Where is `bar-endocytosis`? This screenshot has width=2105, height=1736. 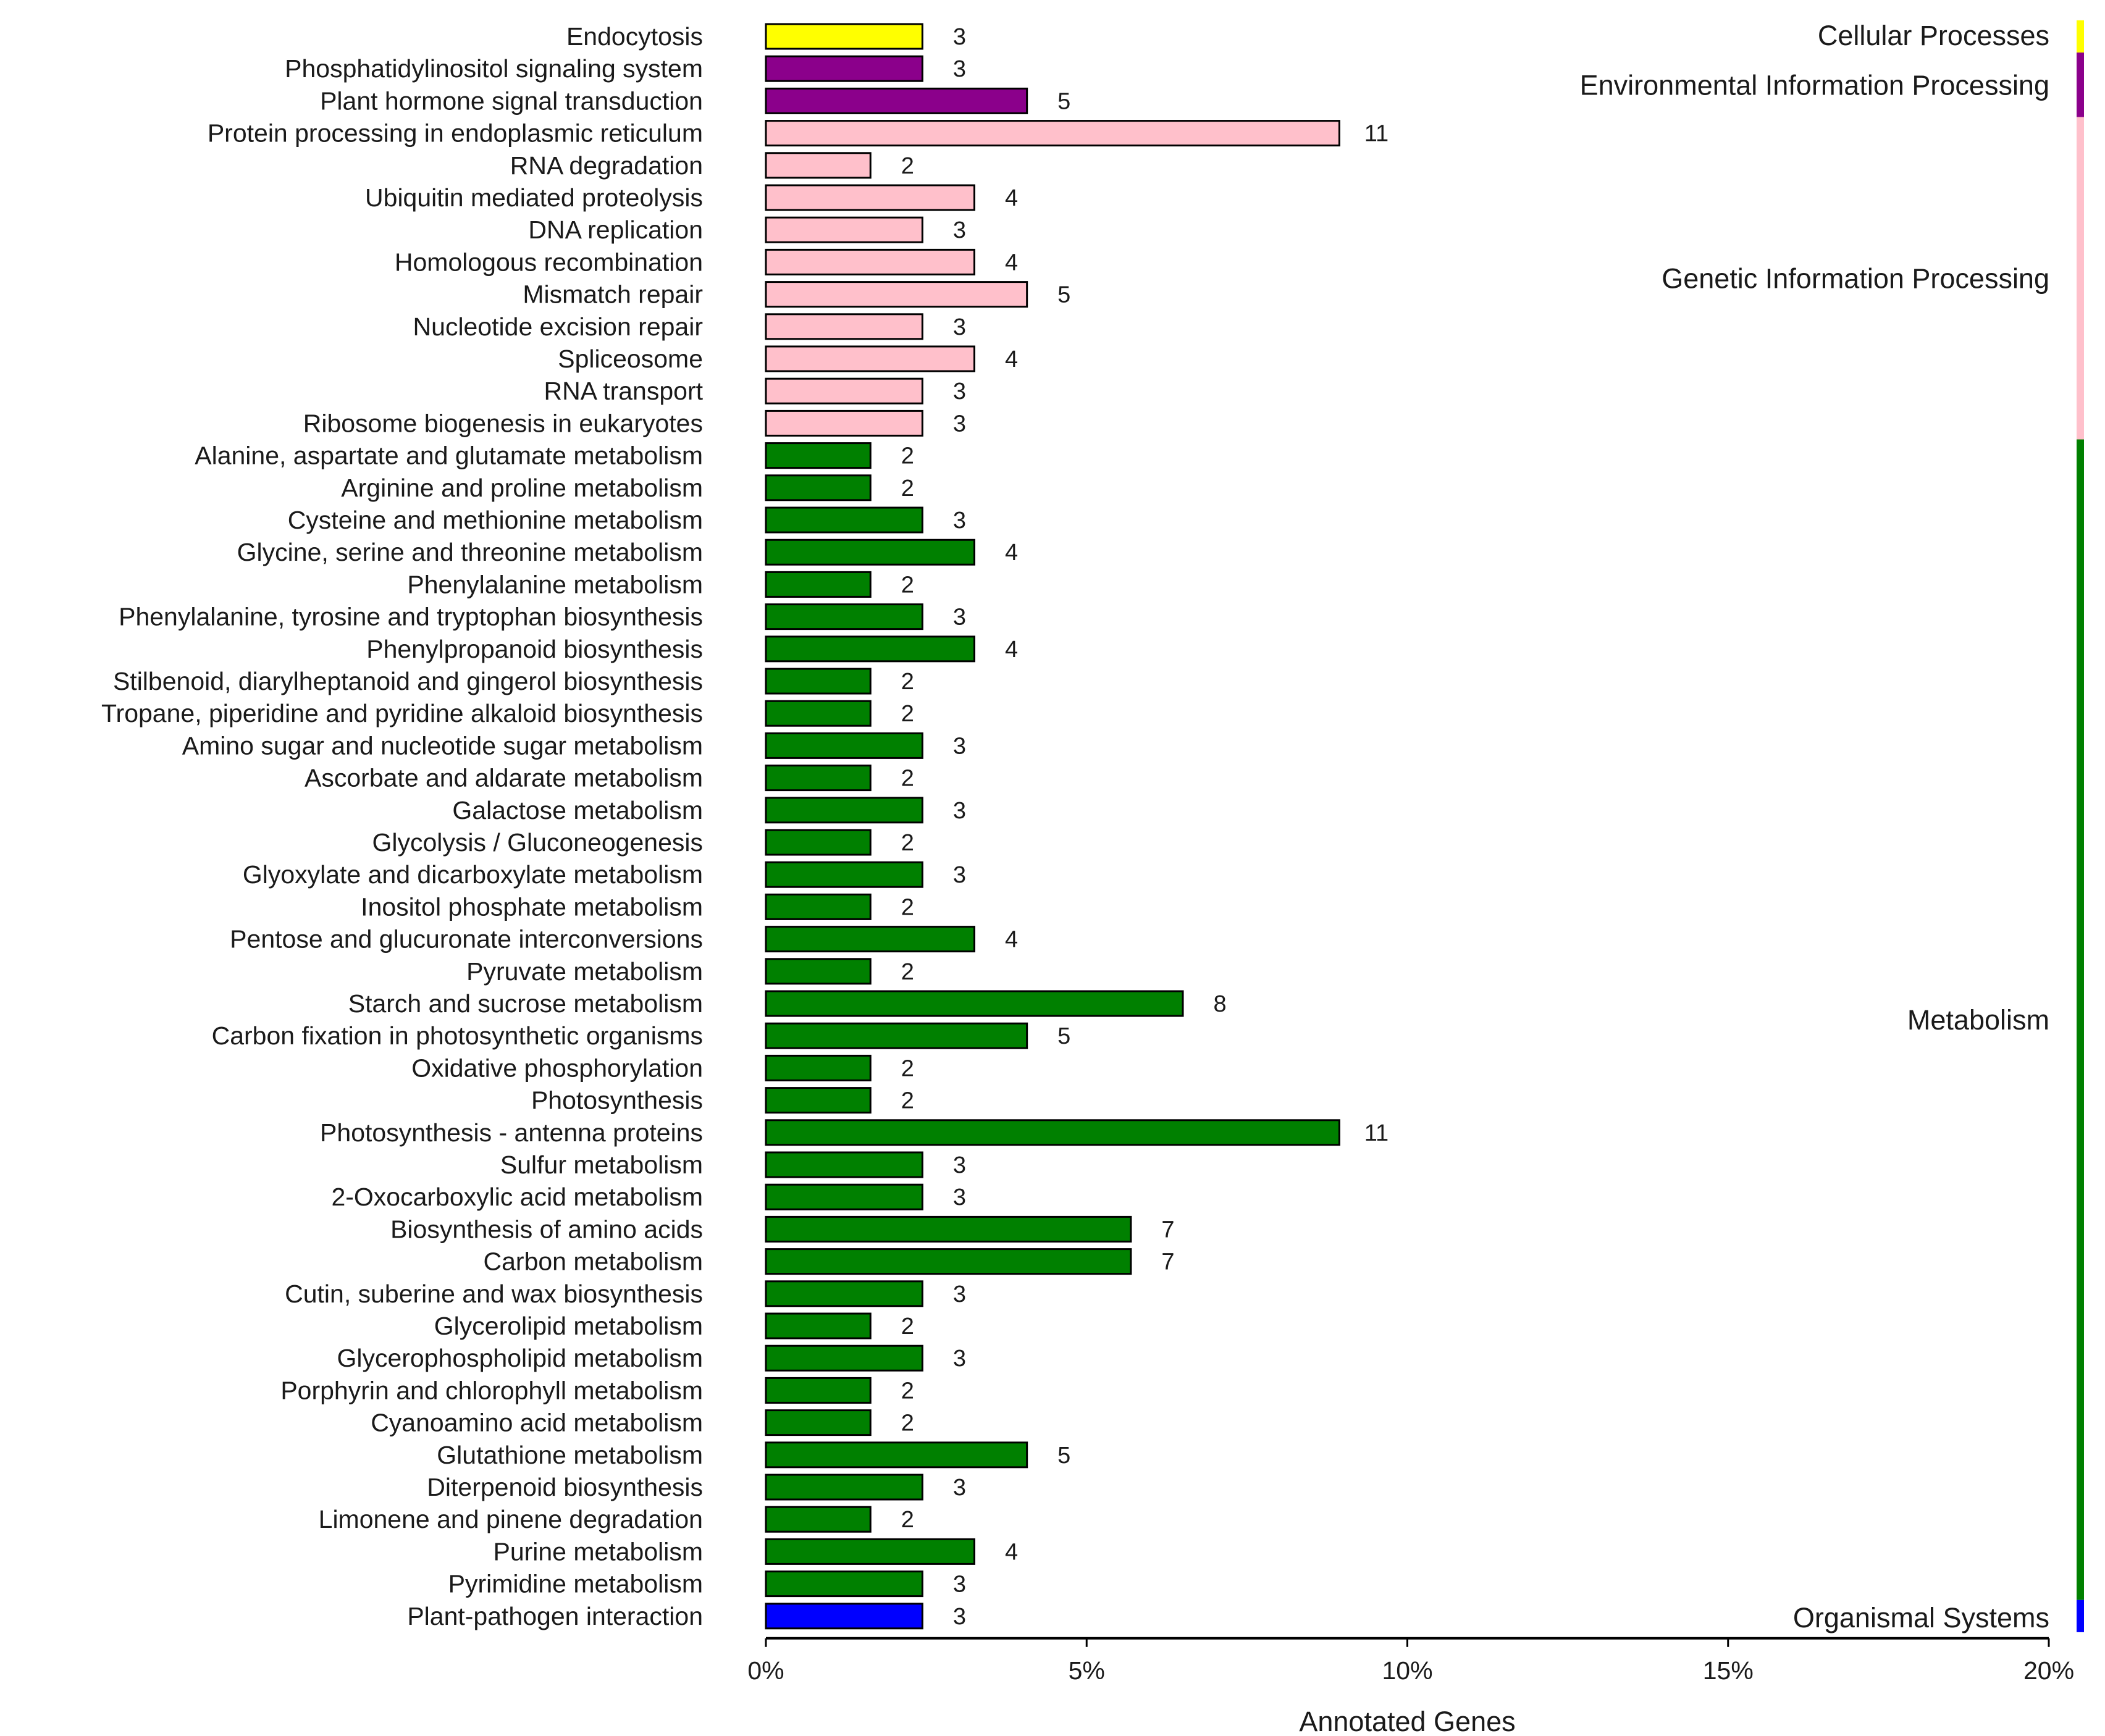
bar-endocytosis is located at coordinates (844, 36).